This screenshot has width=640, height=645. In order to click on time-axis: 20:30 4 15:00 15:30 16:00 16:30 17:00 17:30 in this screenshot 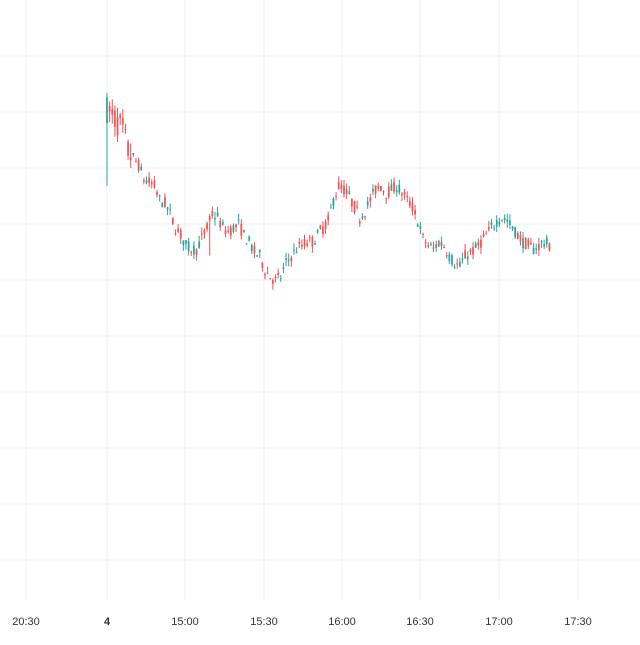, I will do `click(302, 622)`.